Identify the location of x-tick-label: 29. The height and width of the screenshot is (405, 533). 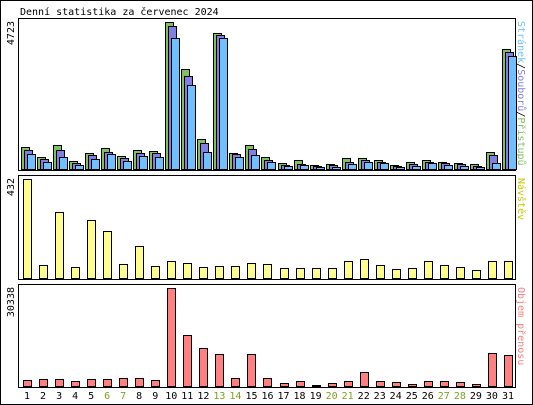
(476, 396).